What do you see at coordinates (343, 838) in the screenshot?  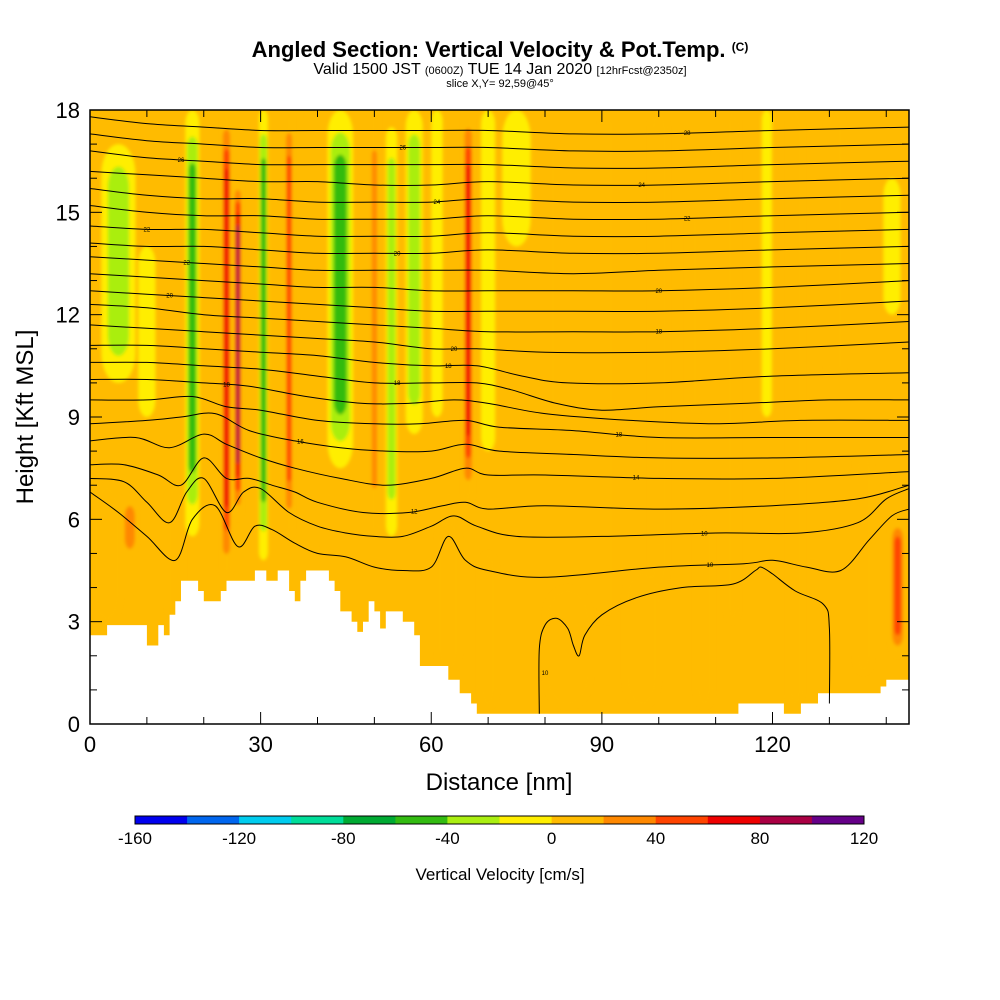 I see `colorbar-tick-label: -80` at bounding box center [343, 838].